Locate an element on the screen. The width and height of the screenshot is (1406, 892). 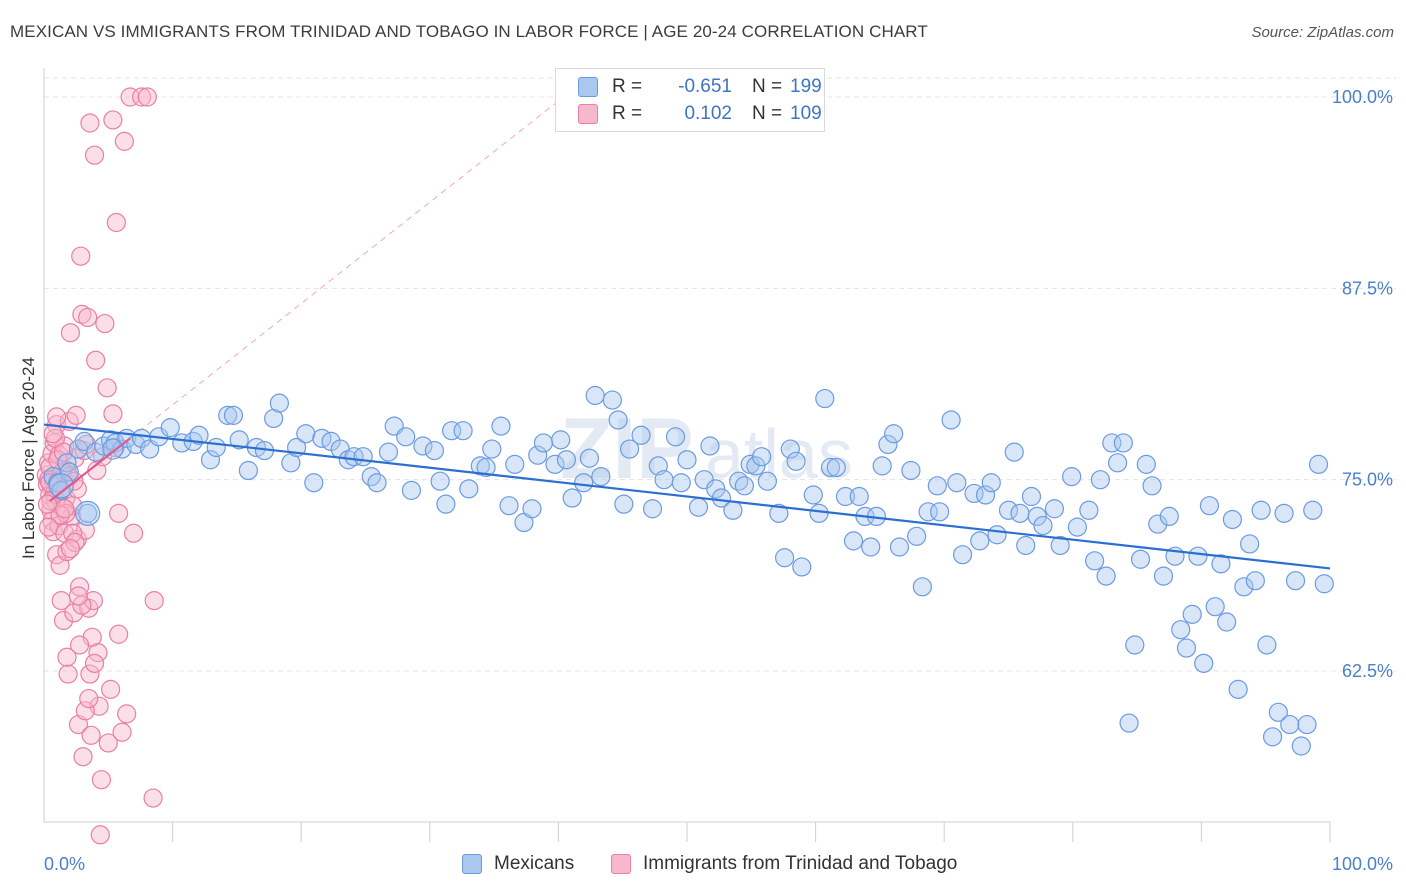
x-tick-label-max: 100.0% is located at coordinates (1362, 864).